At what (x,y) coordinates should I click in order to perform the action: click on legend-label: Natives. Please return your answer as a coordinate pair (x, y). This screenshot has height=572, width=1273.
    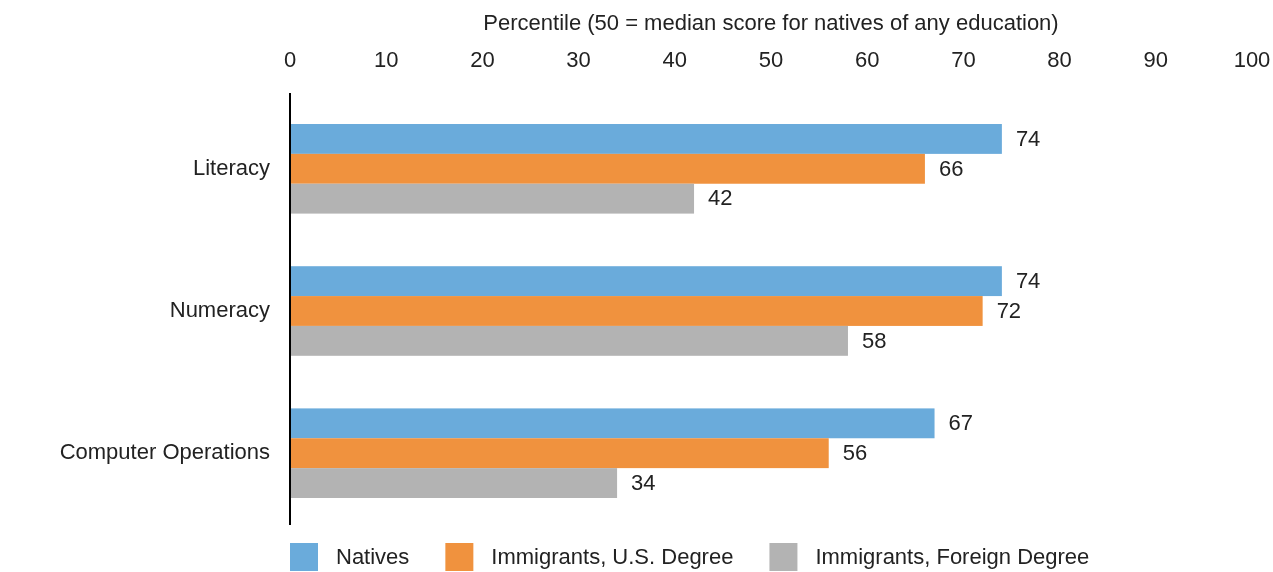
    Looking at the image, I should click on (373, 556).